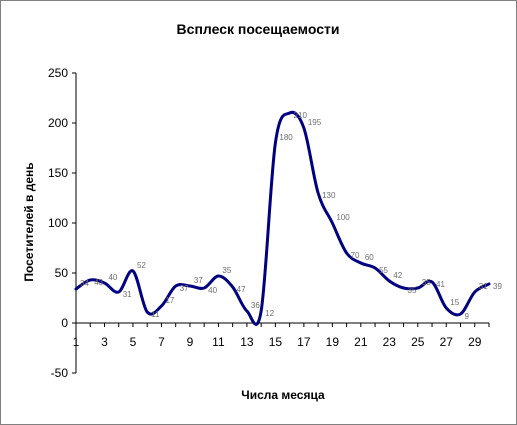  I want to click on x-tick-label: 9, so click(190, 342).